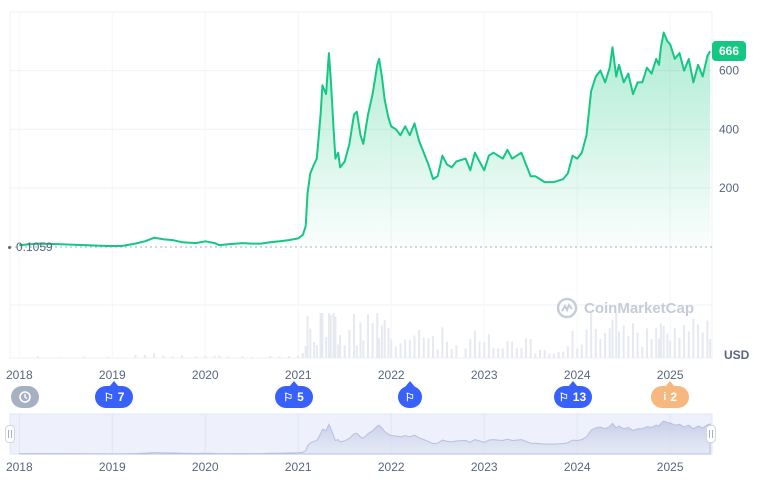 This screenshot has width=768, height=486. What do you see at coordinates (25, 397) in the screenshot?
I see `history-button` at bounding box center [25, 397].